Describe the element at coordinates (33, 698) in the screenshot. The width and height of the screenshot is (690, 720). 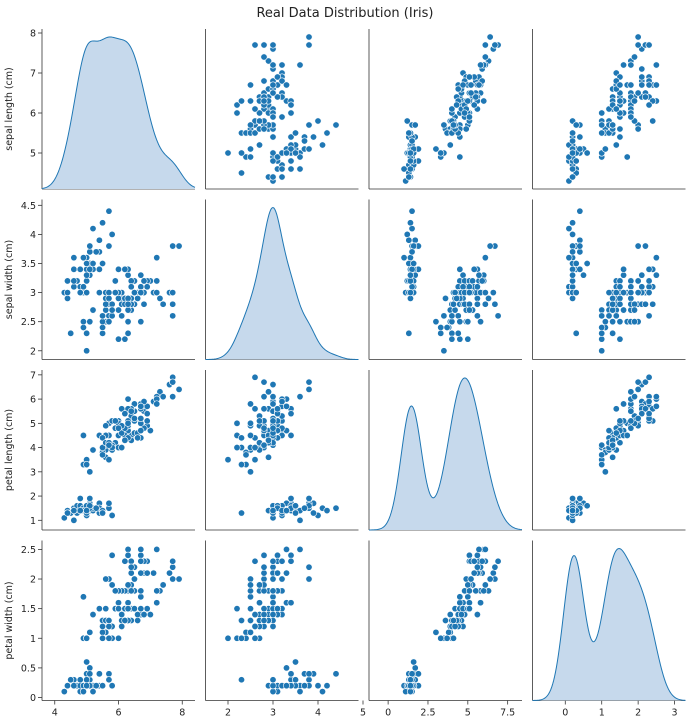
I see `y-tick-label: 0` at that location.